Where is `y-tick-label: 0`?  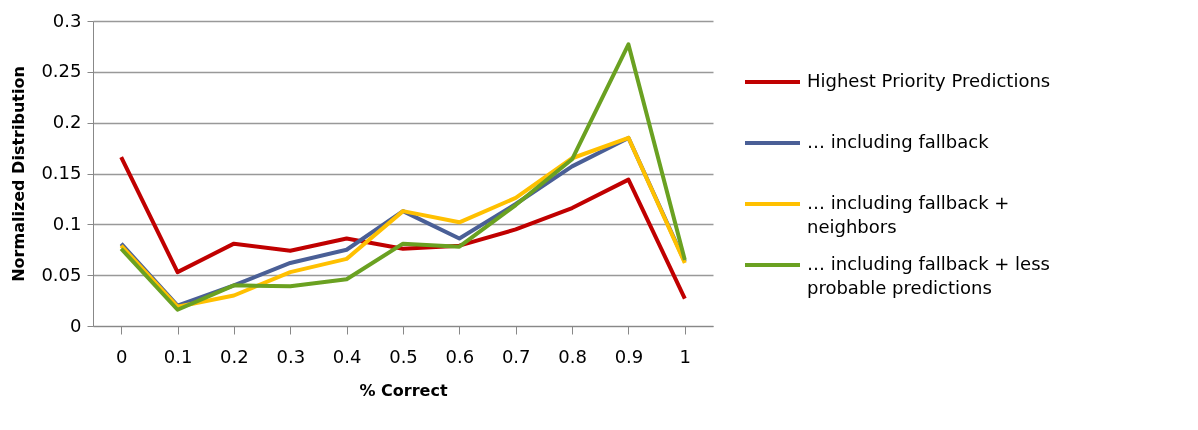 y-tick-label: 0 is located at coordinates (76, 325).